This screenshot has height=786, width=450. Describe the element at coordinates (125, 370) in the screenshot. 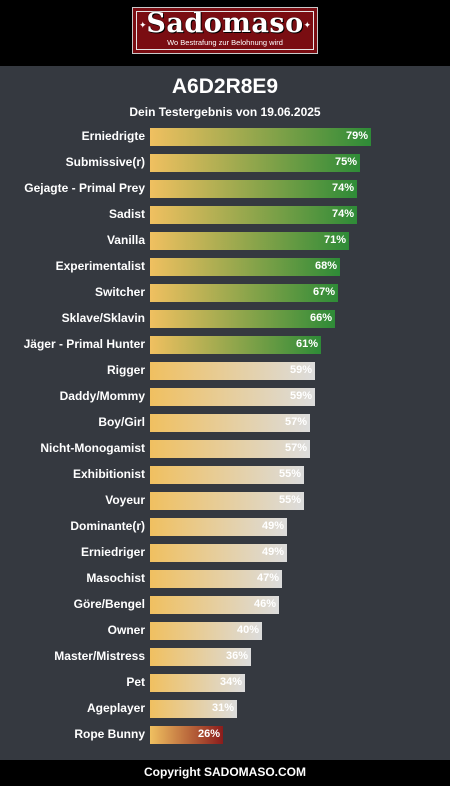

I see `result-label: Rigger` at that location.